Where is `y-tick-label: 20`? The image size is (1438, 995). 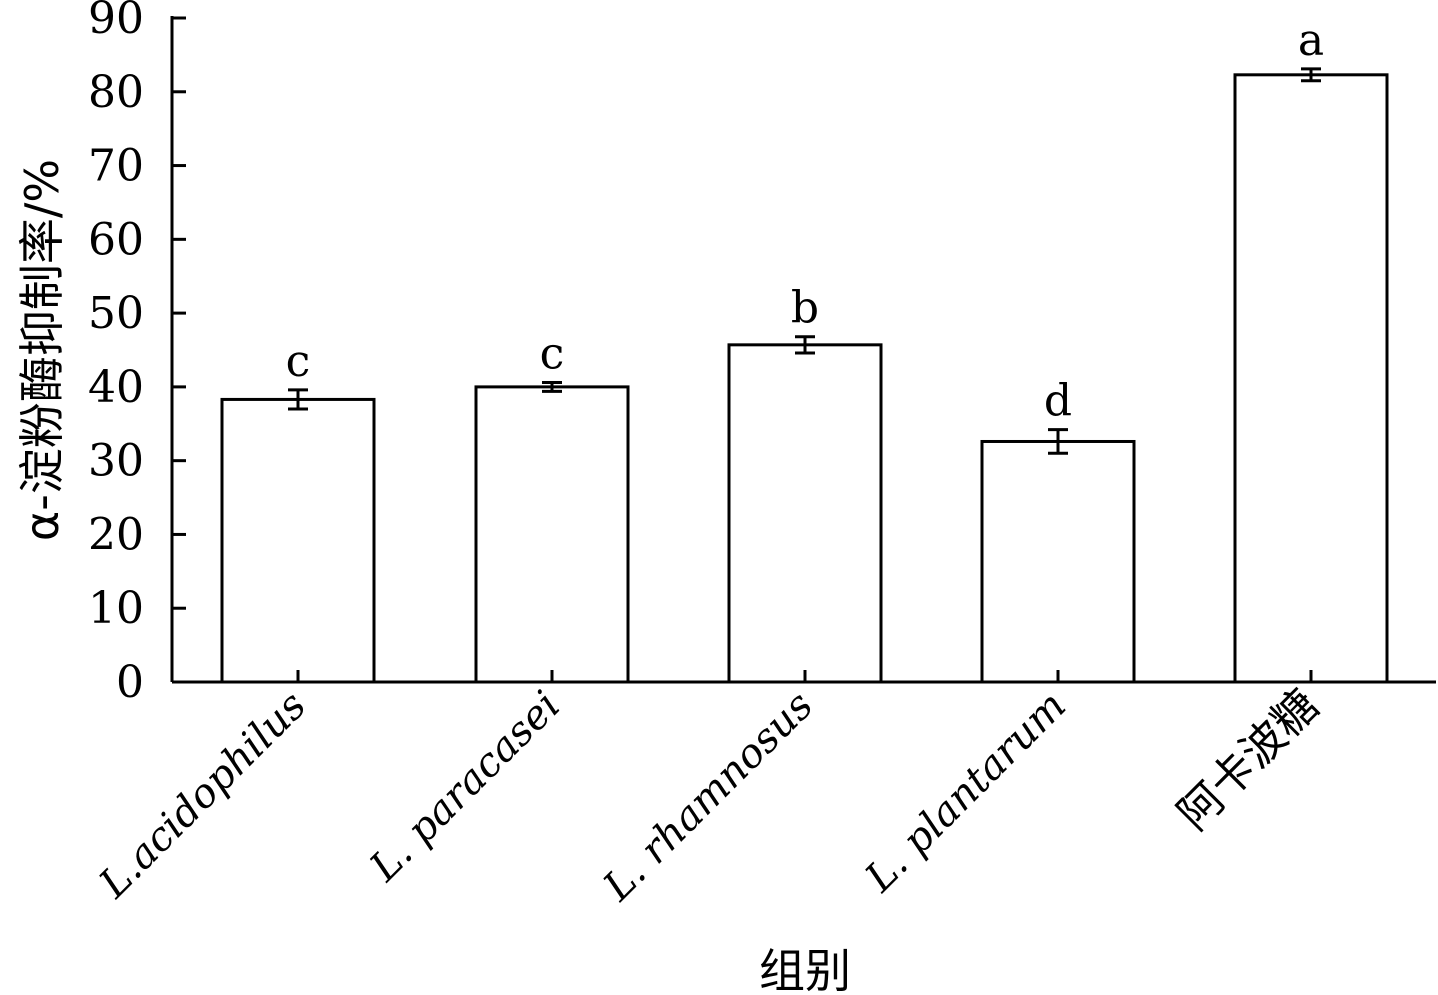
y-tick-label: 20 is located at coordinates (116, 534).